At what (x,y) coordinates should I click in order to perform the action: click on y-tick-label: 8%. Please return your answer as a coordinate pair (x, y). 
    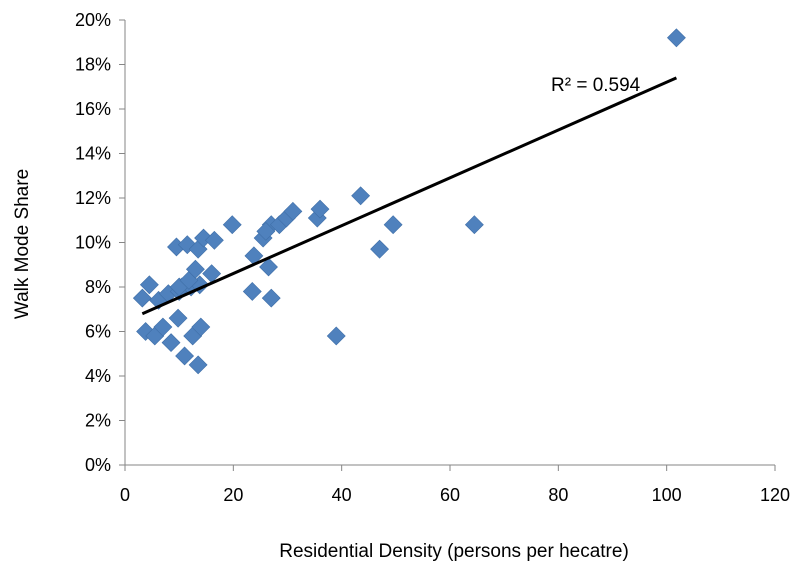
    Looking at the image, I should click on (98, 287).